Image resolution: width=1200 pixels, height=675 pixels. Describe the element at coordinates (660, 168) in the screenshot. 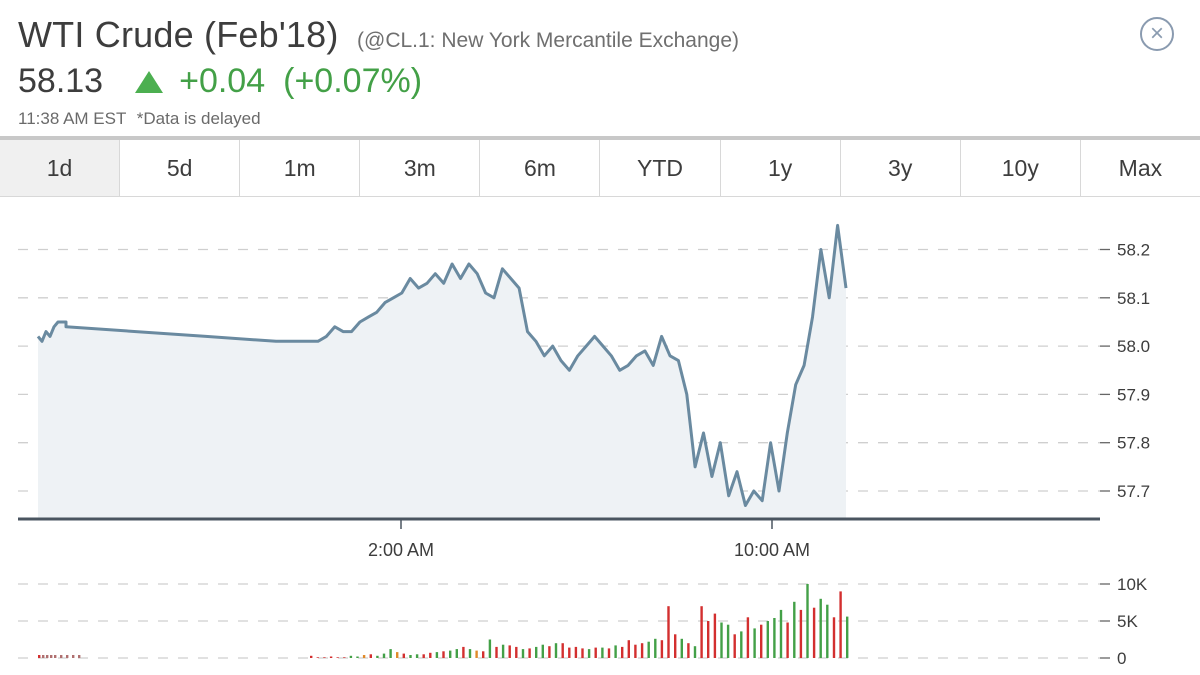

I see `tab-ytd: YTD` at that location.